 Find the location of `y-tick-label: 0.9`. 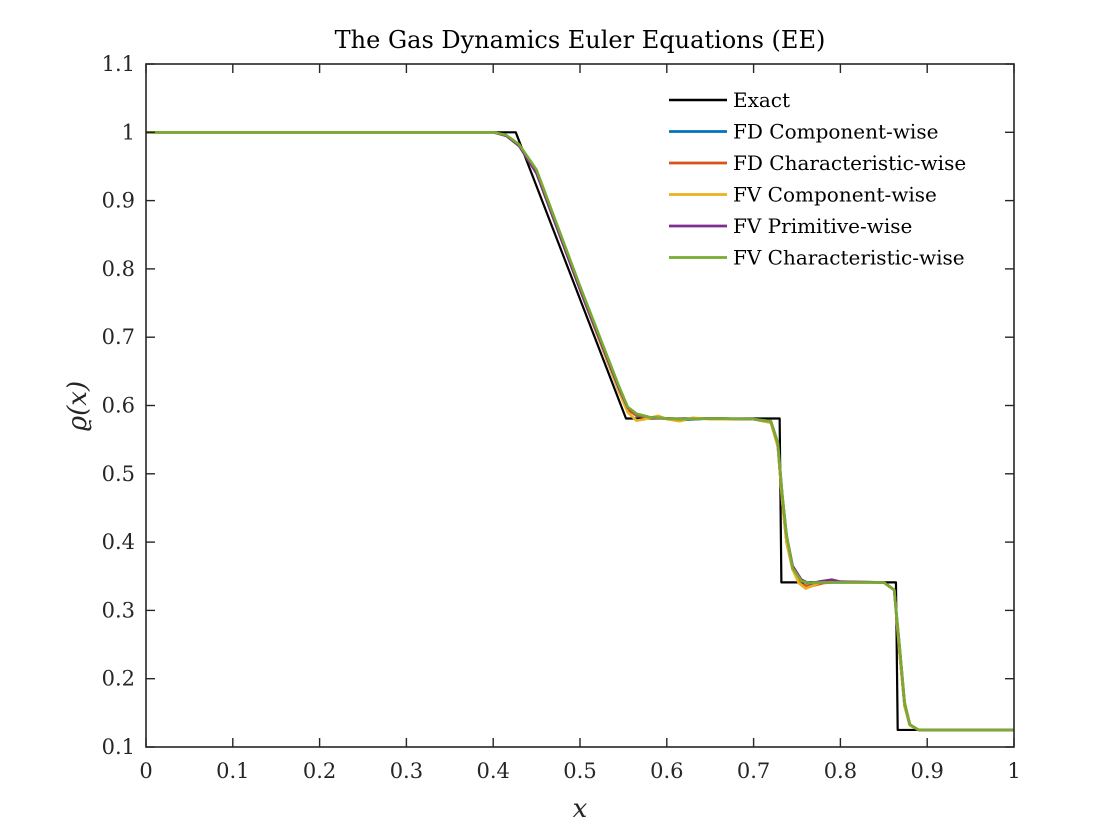

y-tick-label: 0.9 is located at coordinates (118, 201).